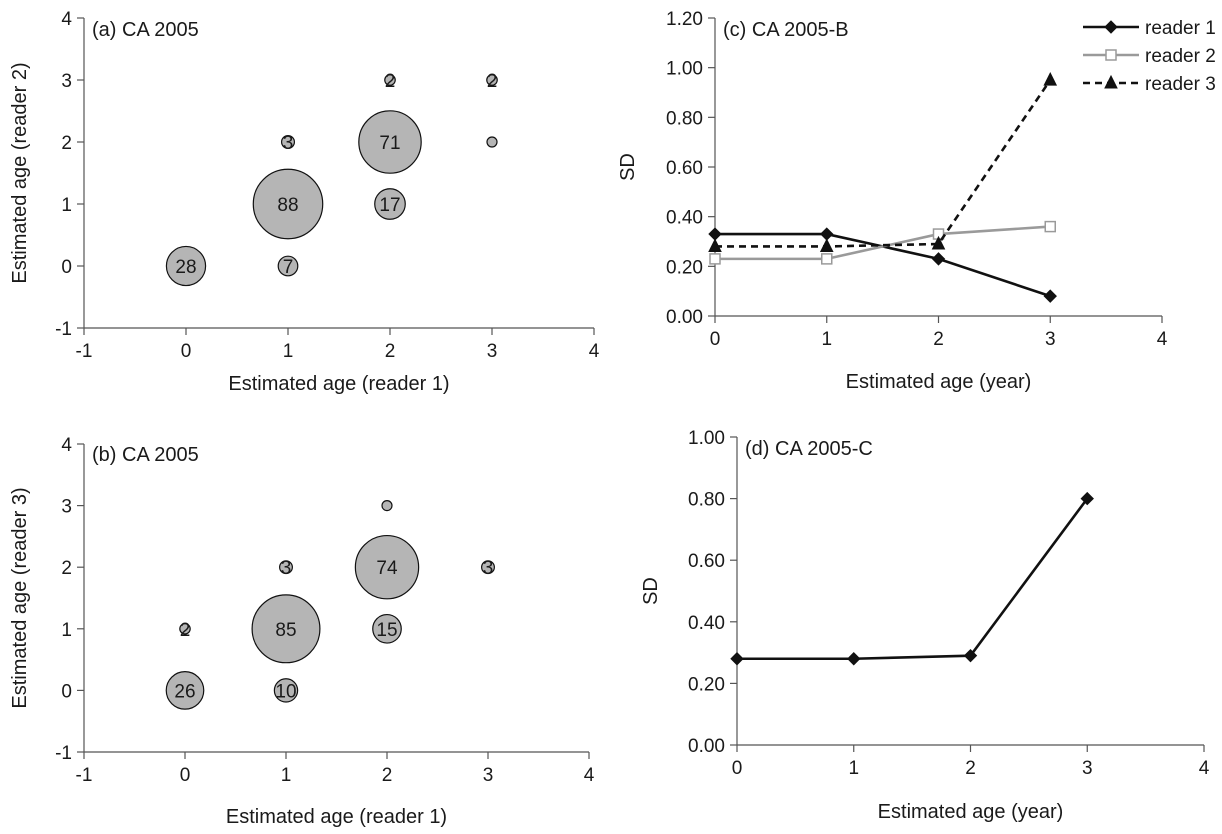 The image size is (1222, 834). What do you see at coordinates (706, 623) in the screenshot?
I see `y-tick-label: 0.40` at bounding box center [706, 623].